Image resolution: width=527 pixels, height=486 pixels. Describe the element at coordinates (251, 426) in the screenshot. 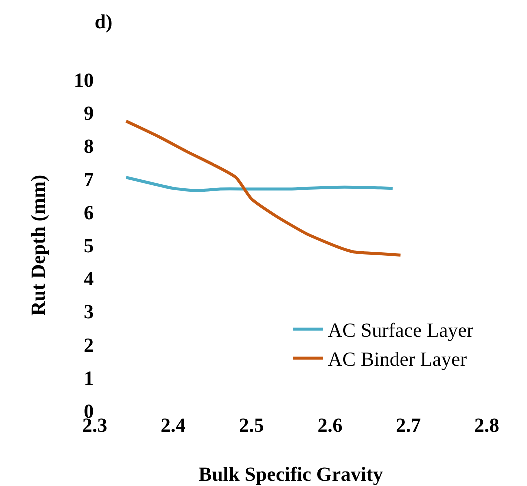

I see `x-tick-label: 2.5` at that location.